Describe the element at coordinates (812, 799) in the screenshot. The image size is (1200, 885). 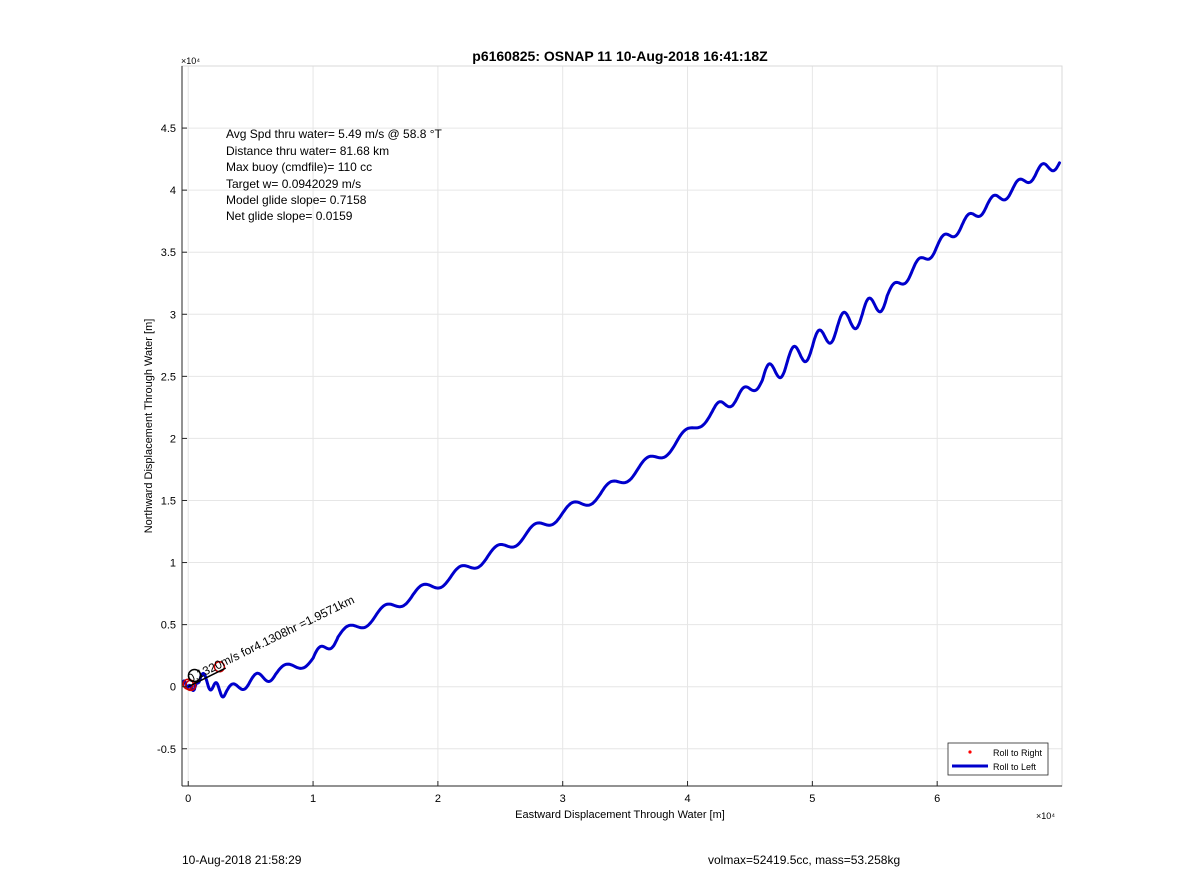
I see `x-tick-label: 5` at that location.